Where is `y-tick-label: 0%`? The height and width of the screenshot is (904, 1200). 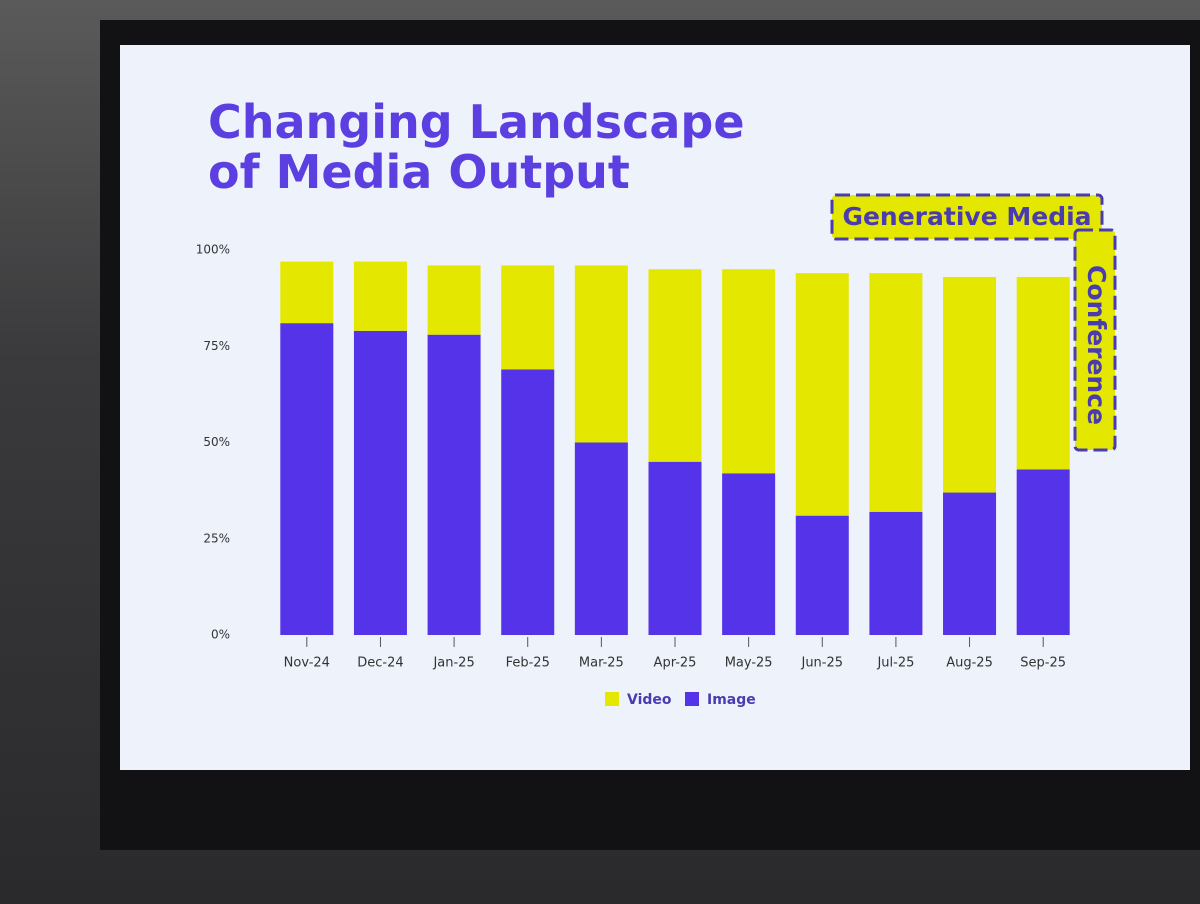
y-tick-label: 0% is located at coordinates (220, 635).